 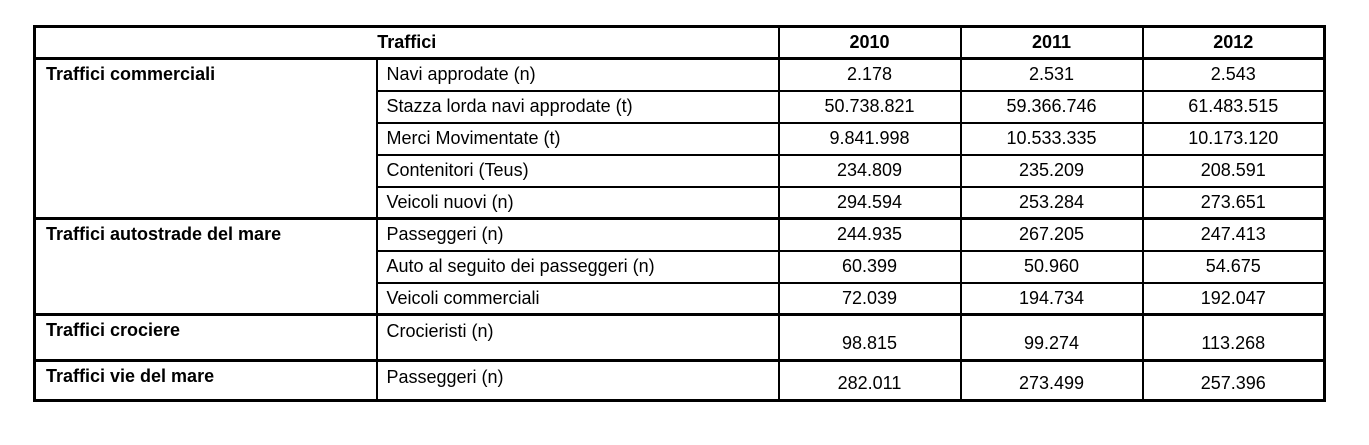 What do you see at coordinates (1233, 138) in the screenshot?
I see `value-cell: 10.173.120` at bounding box center [1233, 138].